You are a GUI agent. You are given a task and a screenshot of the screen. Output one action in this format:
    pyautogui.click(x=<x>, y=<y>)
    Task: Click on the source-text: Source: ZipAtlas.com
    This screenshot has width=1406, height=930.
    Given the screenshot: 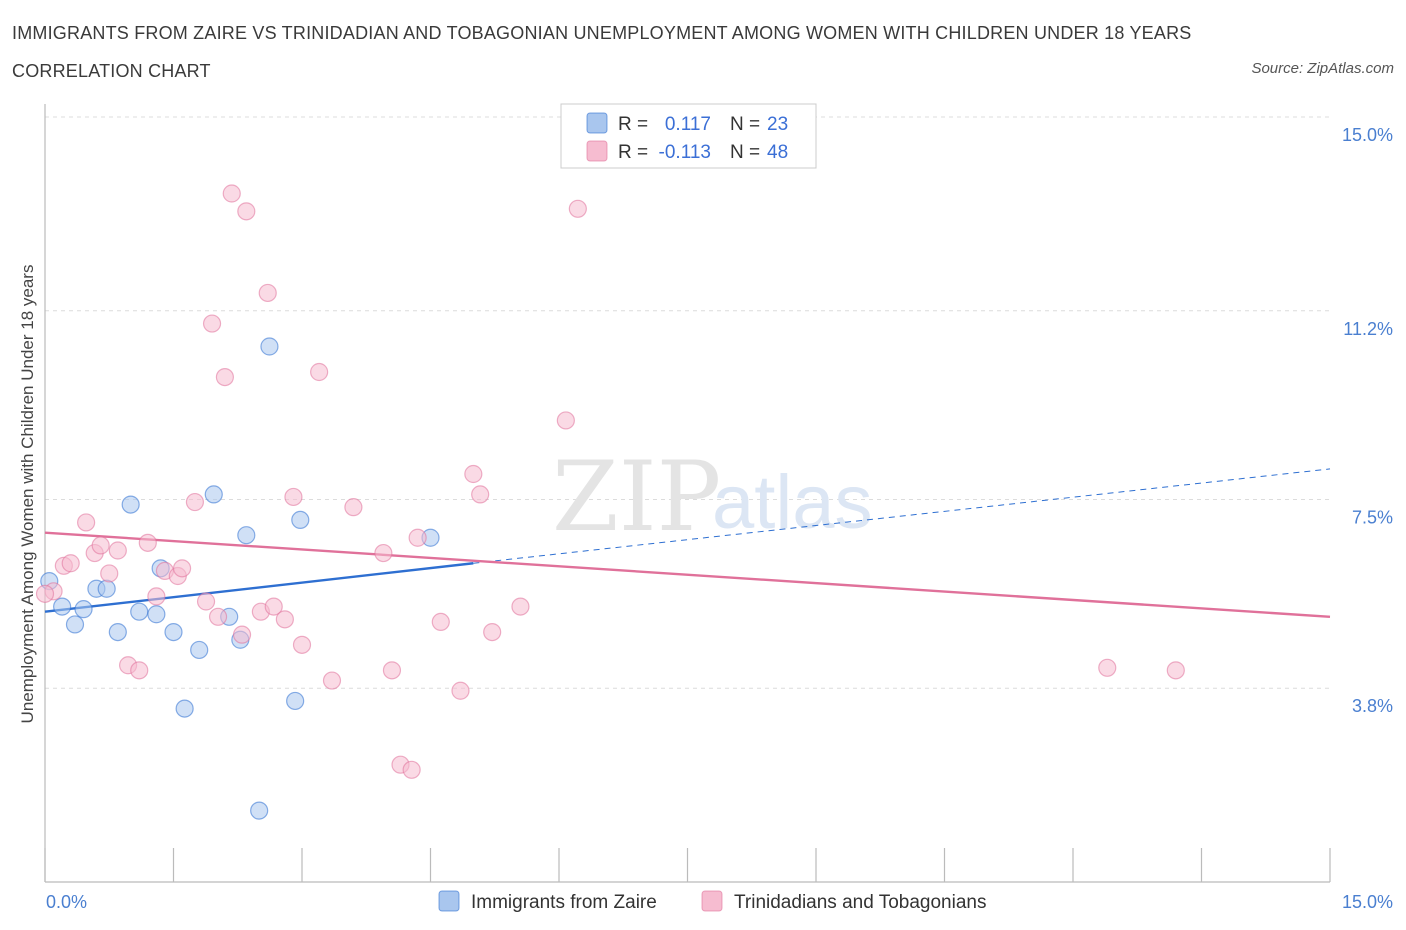 What is the action you would take?
    pyautogui.click(x=1322, y=68)
    